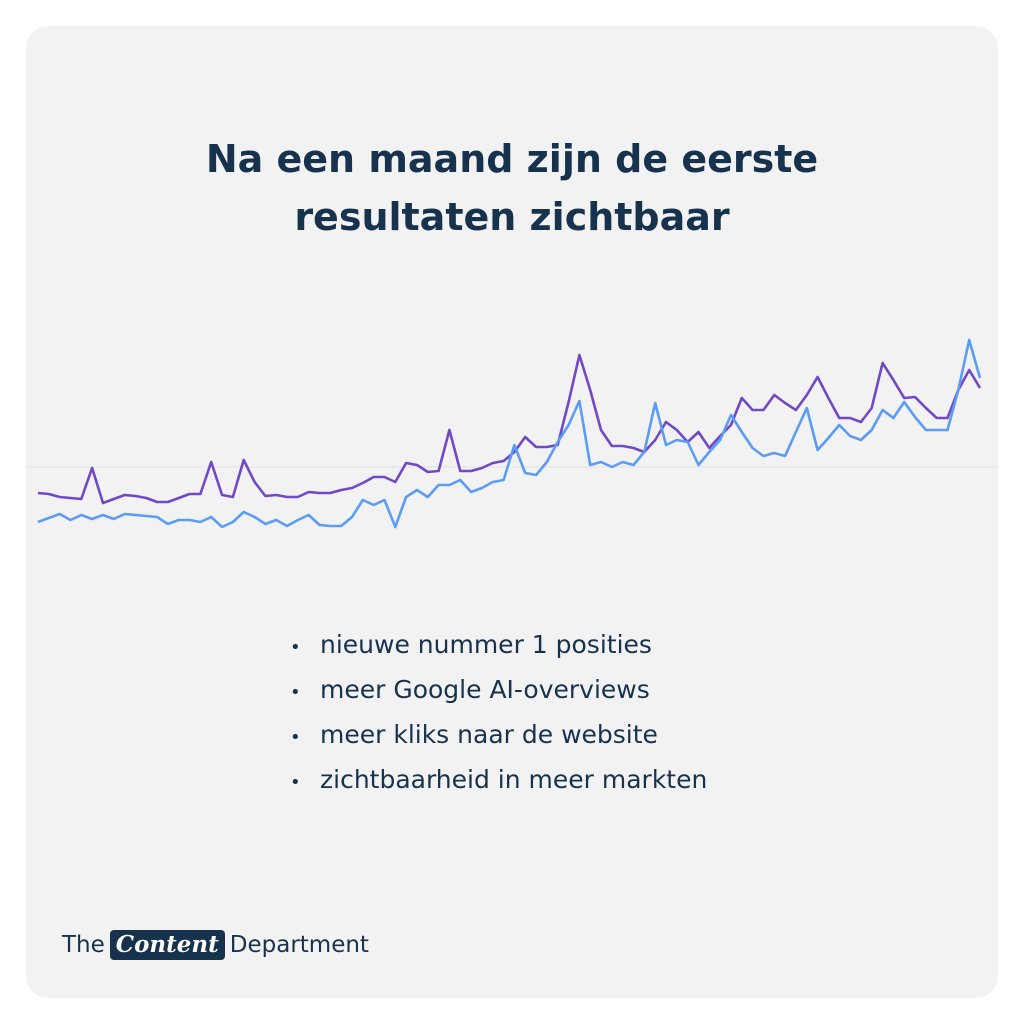 This screenshot has width=1024, height=1024. What do you see at coordinates (299, 945) in the screenshot?
I see `brand-text: Department` at bounding box center [299, 945].